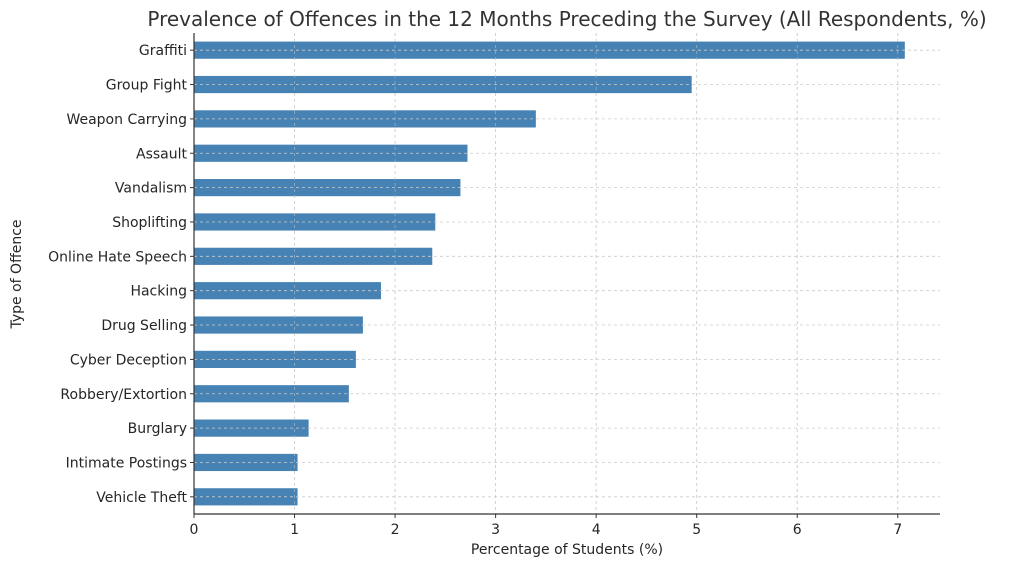 The image size is (1024, 566). Describe the element at coordinates (17, 274) in the screenshot. I see `y-axis-label: Type of Offence` at that location.